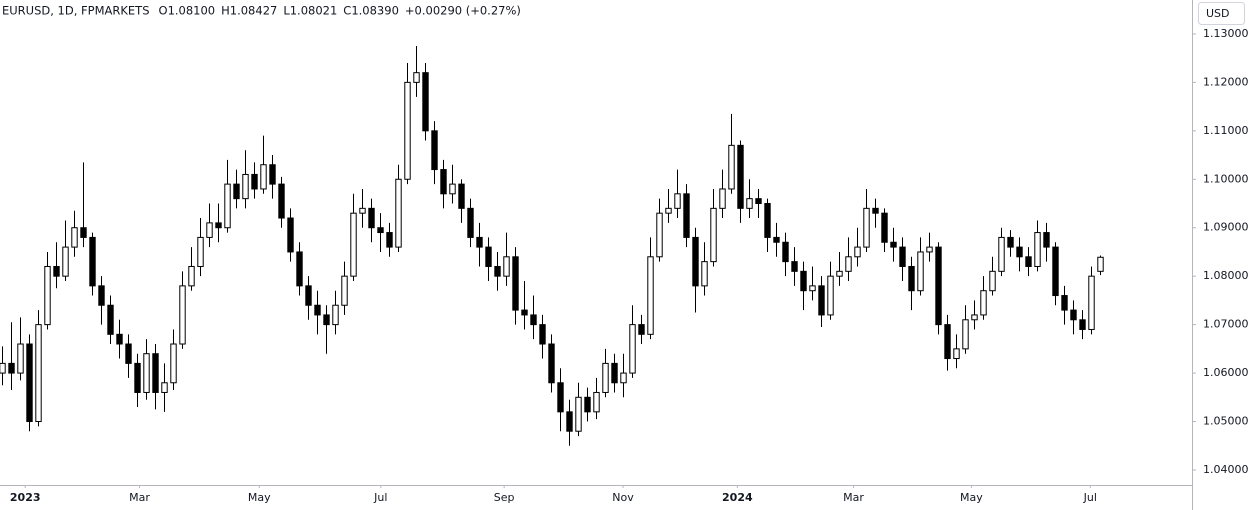 Image resolution: width=1252 pixels, height=510 pixels. What do you see at coordinates (187, 11) in the screenshot?
I see `ohlc-value: O1.08100` at bounding box center [187, 11].